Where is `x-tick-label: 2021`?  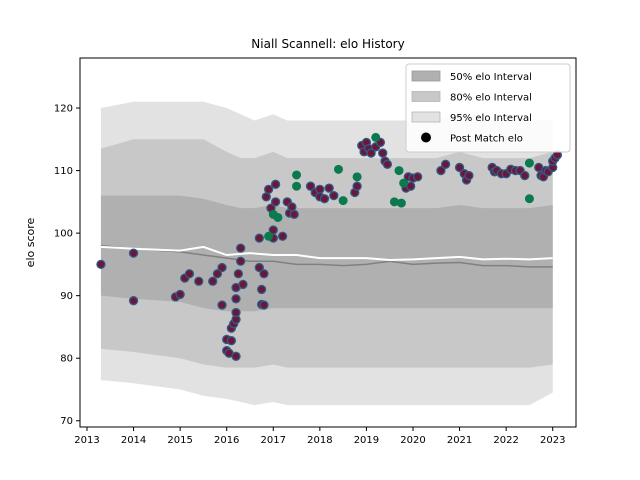
x-tick-label: 2021 is located at coordinates (459, 440).